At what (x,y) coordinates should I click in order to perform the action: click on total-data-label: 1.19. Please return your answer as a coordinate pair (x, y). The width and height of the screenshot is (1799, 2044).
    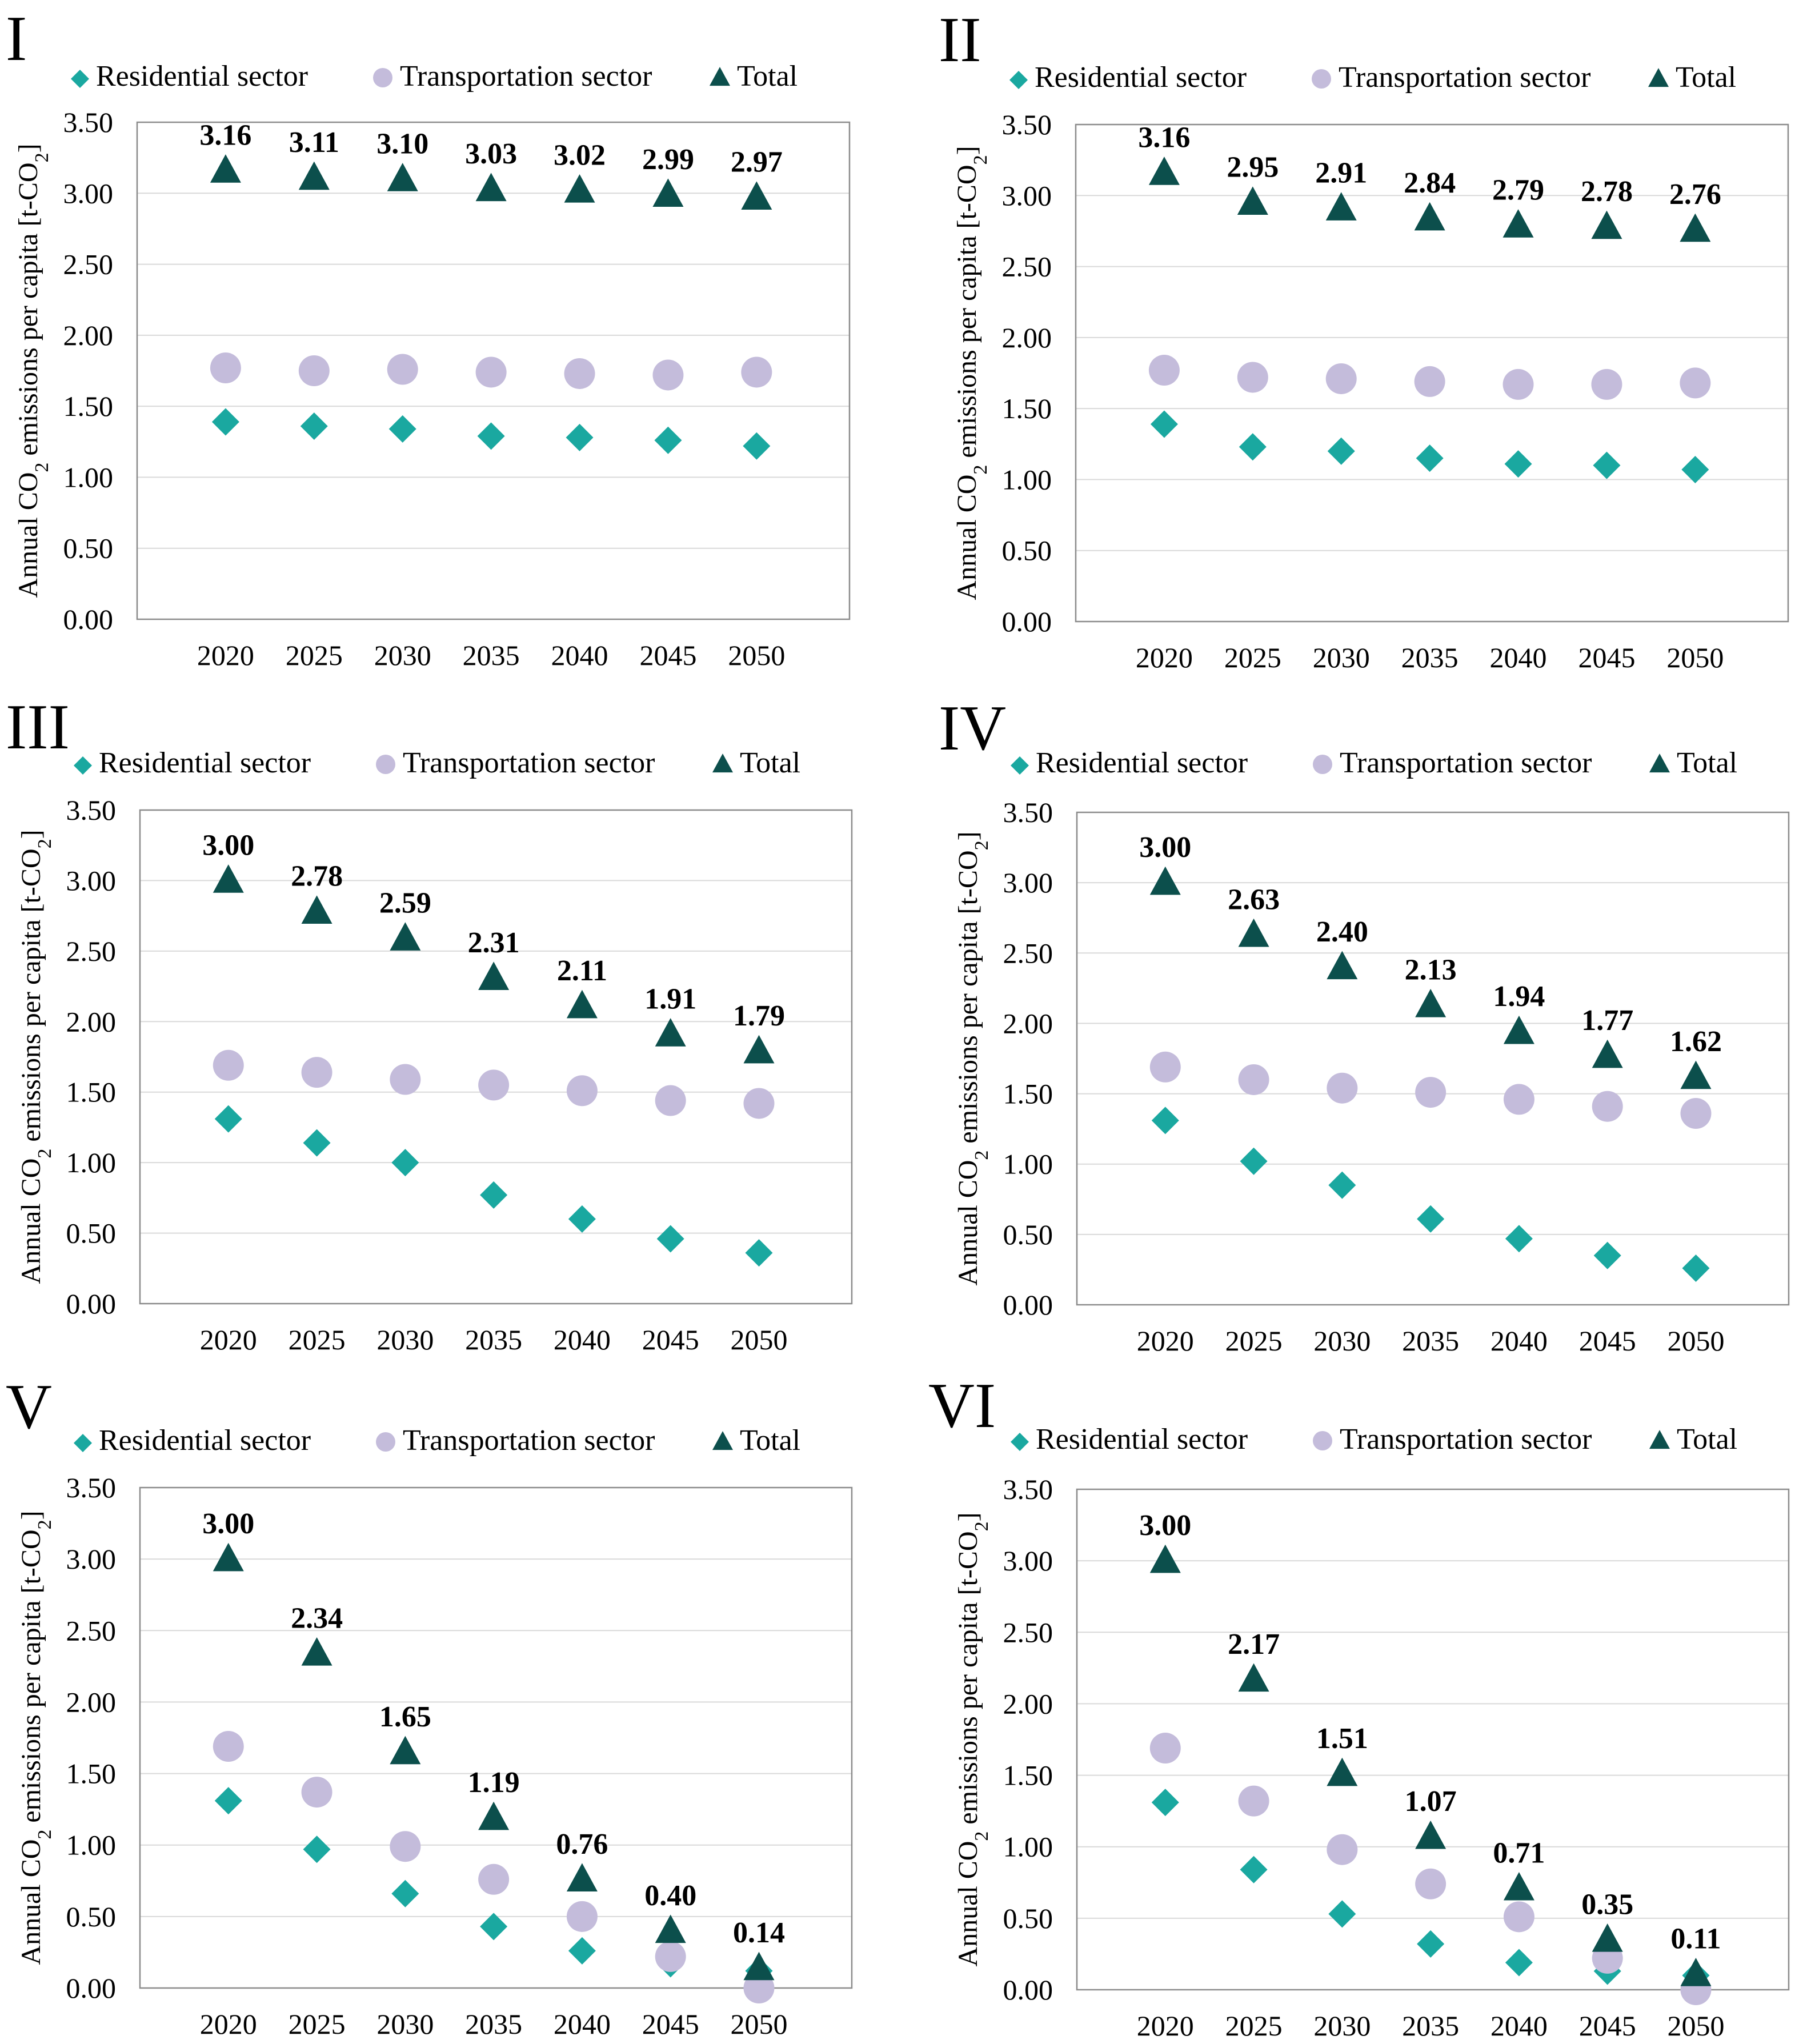
    Looking at the image, I should click on (494, 1783).